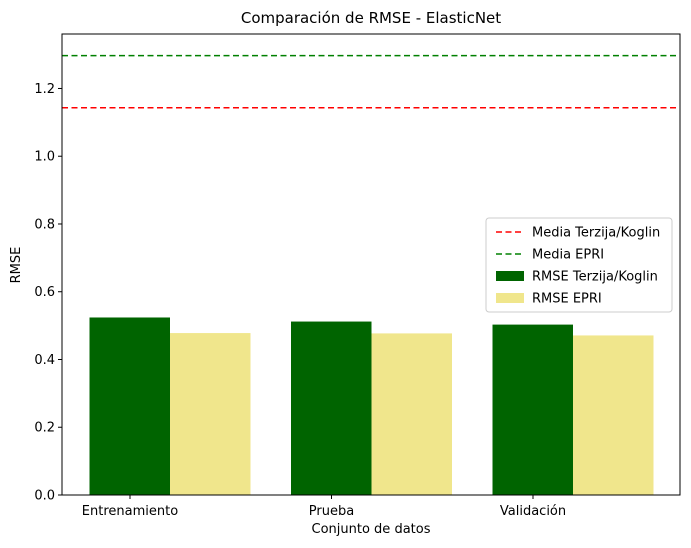 The width and height of the screenshot is (691, 548). I want to click on chart-title: Comparación de RMSE - ElasticNet, so click(371, 18).